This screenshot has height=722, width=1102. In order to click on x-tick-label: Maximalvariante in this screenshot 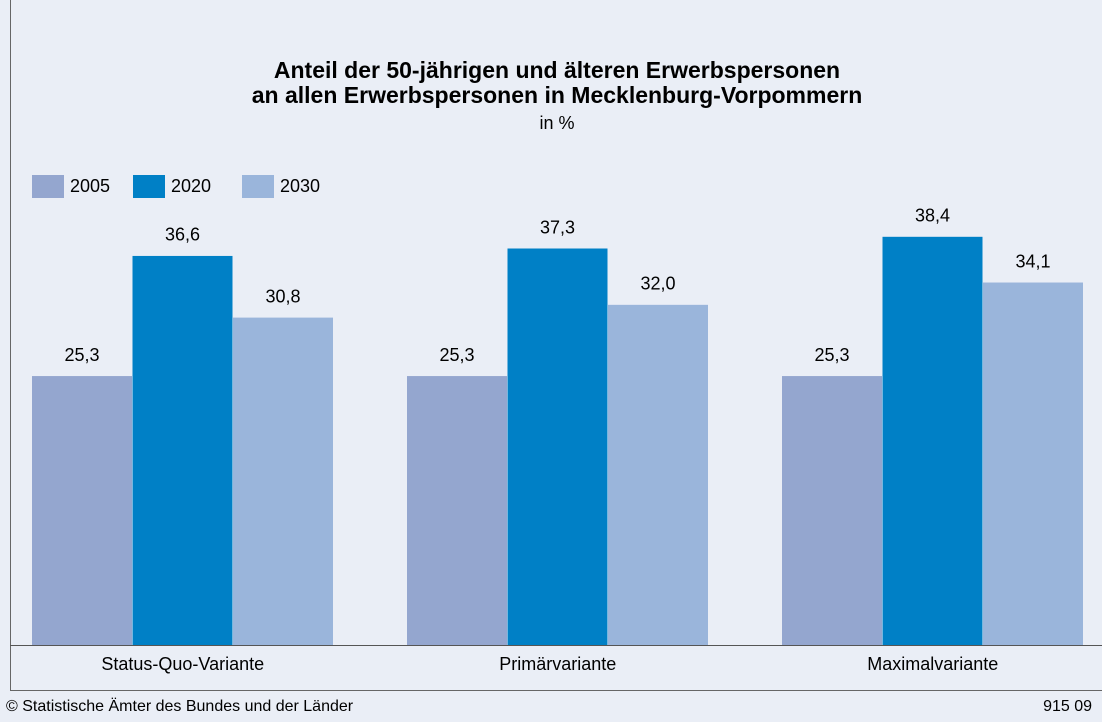, I will do `click(932, 664)`.